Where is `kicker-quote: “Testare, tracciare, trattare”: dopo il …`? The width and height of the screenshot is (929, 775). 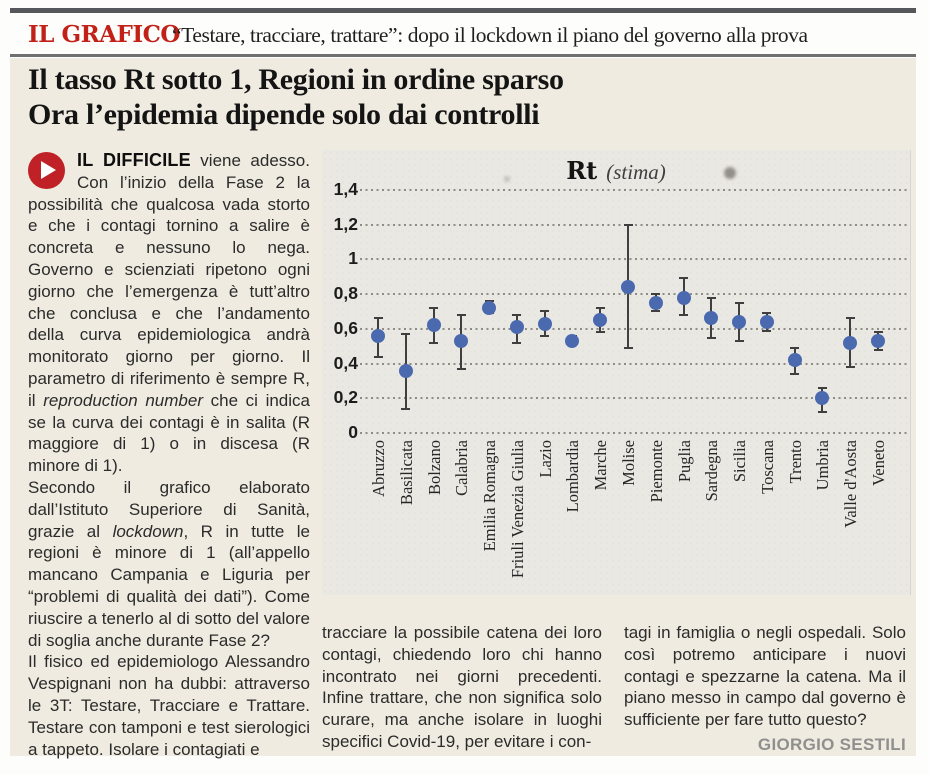
kicker-quote: “Testare, tracciare, trattare”: dopo il … is located at coordinates (490, 35).